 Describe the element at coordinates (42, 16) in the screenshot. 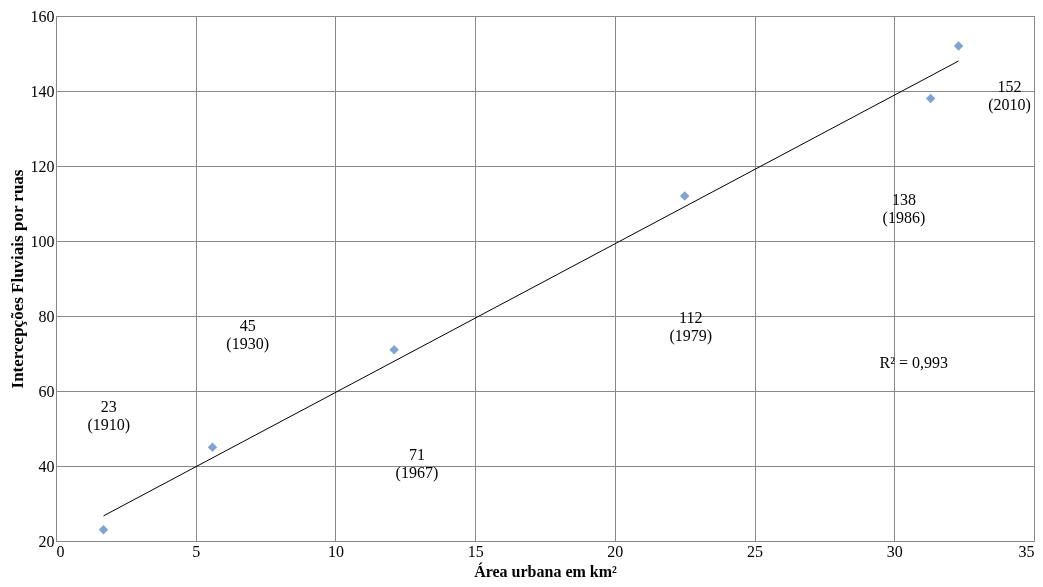

I see `y-tick-label: 160` at that location.